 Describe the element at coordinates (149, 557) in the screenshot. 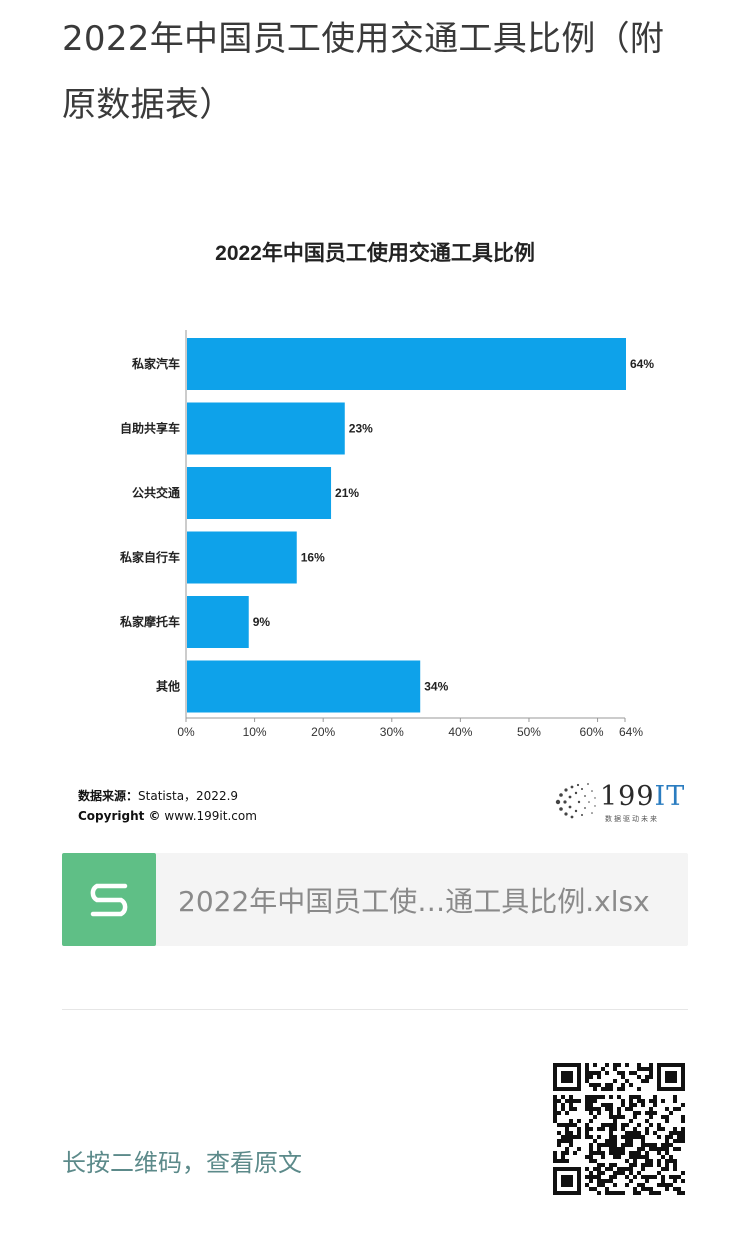

I see `category-label-3: 私家自行车` at that location.